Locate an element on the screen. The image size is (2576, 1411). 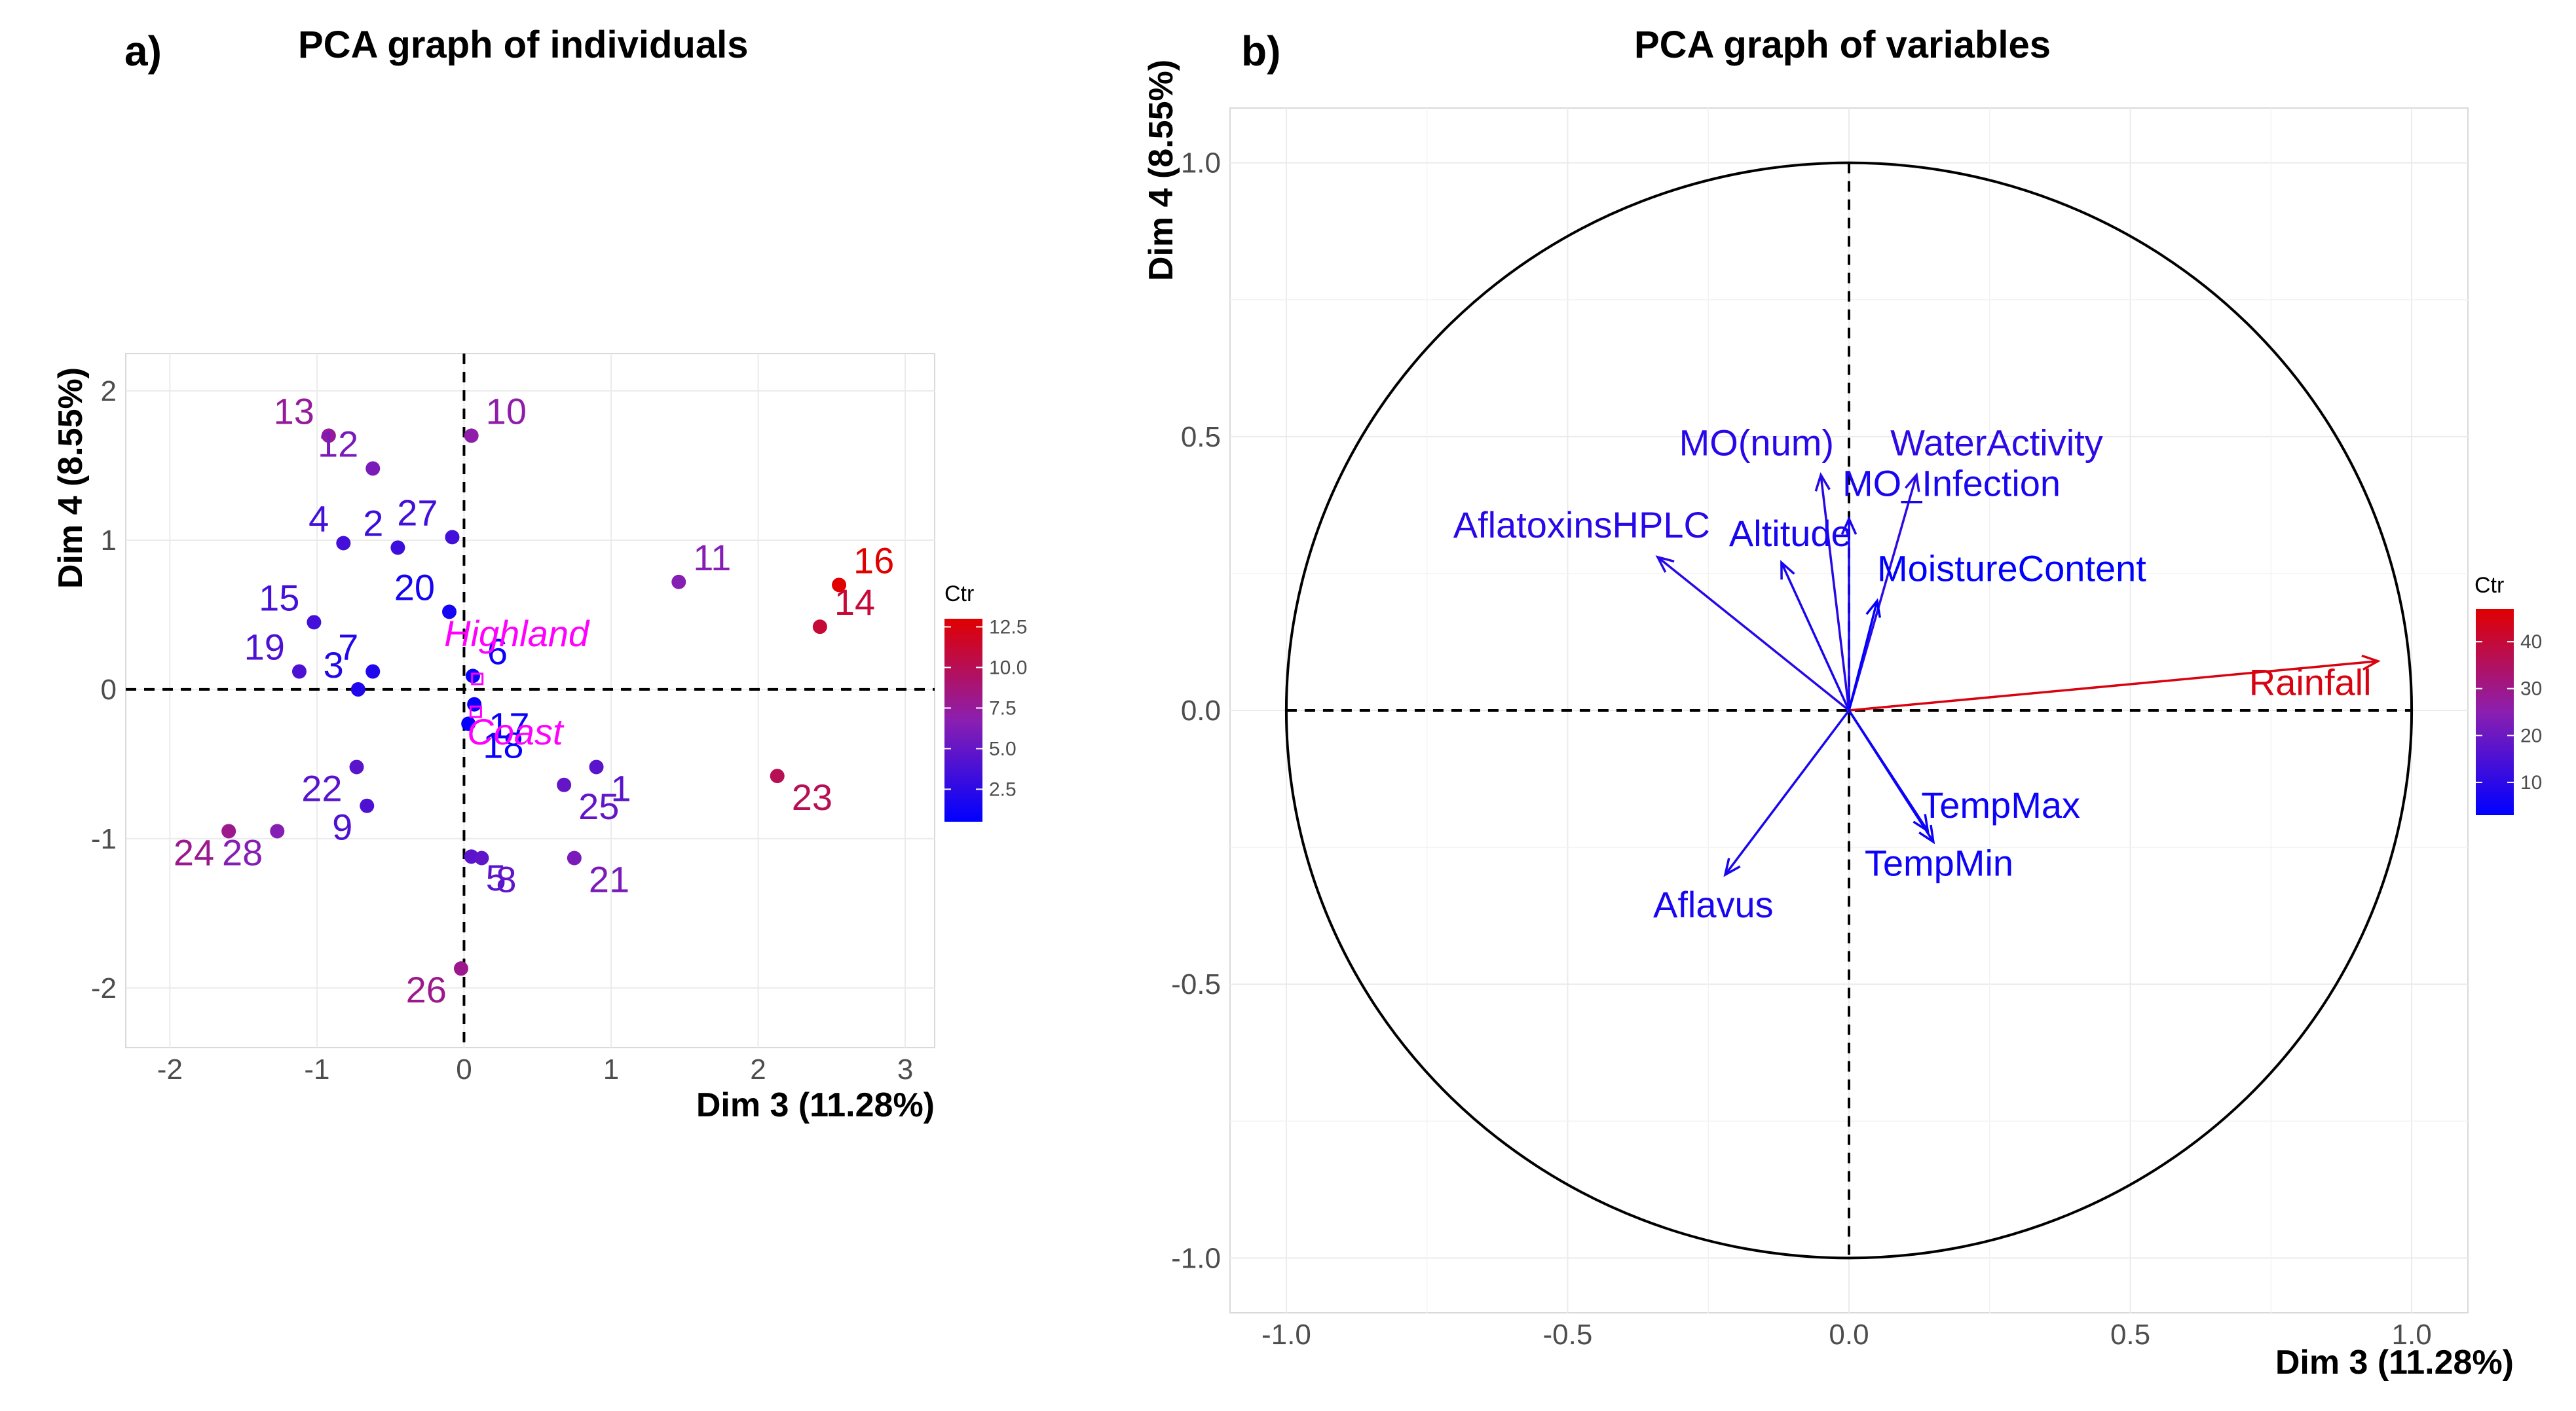
point-label-24: 24 is located at coordinates (194, 852).